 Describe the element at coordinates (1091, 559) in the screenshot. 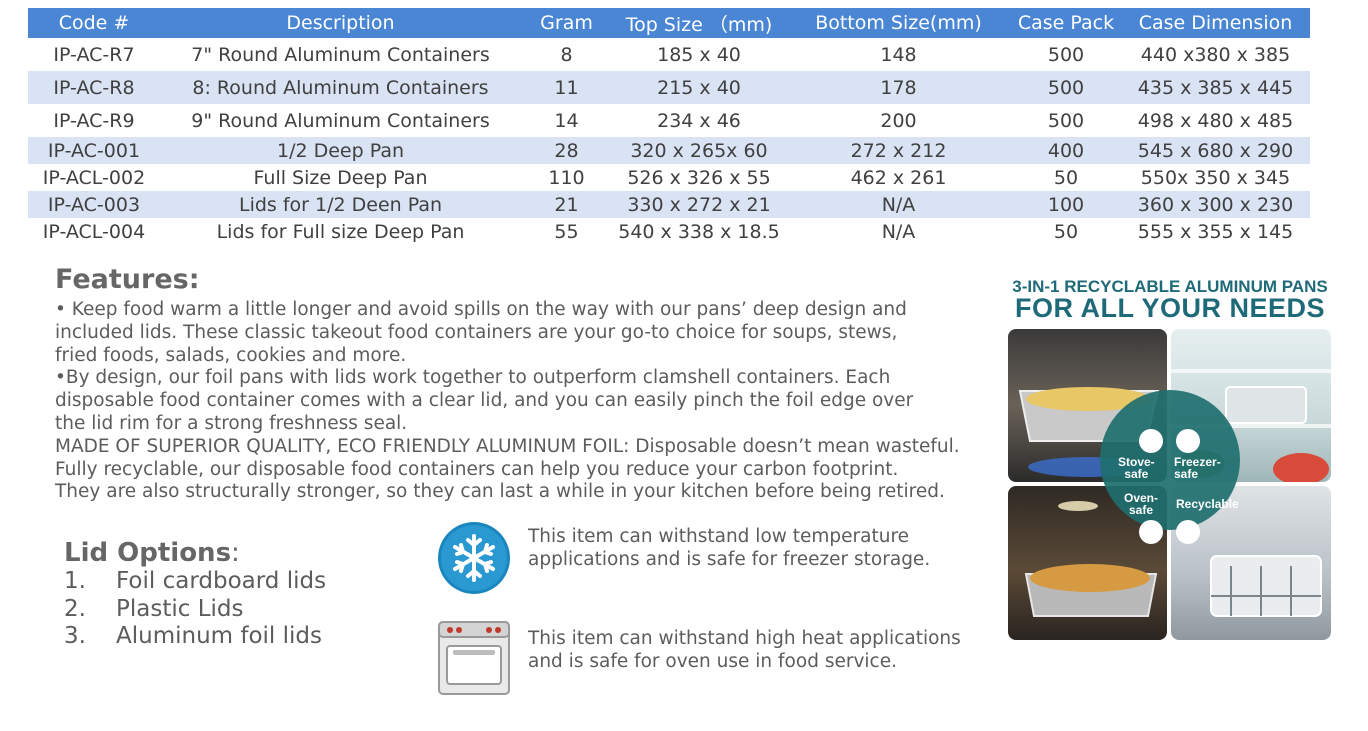

I see `baked-pan-graphic` at that location.